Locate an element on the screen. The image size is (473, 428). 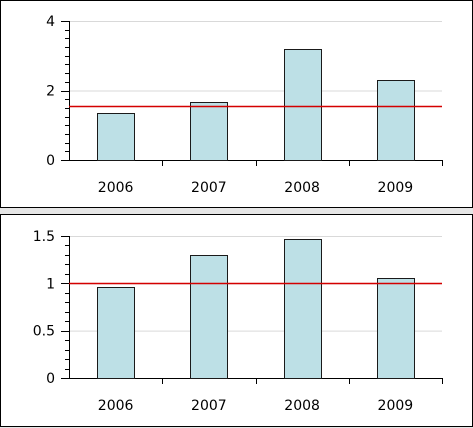
y-tick-label: 4 is located at coordinates (50, 22).